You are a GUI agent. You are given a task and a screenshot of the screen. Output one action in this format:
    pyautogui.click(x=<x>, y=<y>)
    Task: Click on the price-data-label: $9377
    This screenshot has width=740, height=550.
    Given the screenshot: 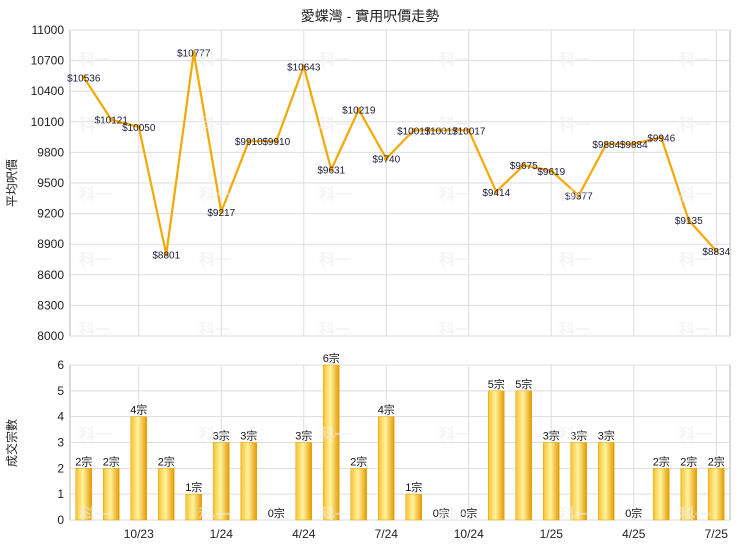 What is the action you would take?
    pyautogui.click(x=579, y=197)
    